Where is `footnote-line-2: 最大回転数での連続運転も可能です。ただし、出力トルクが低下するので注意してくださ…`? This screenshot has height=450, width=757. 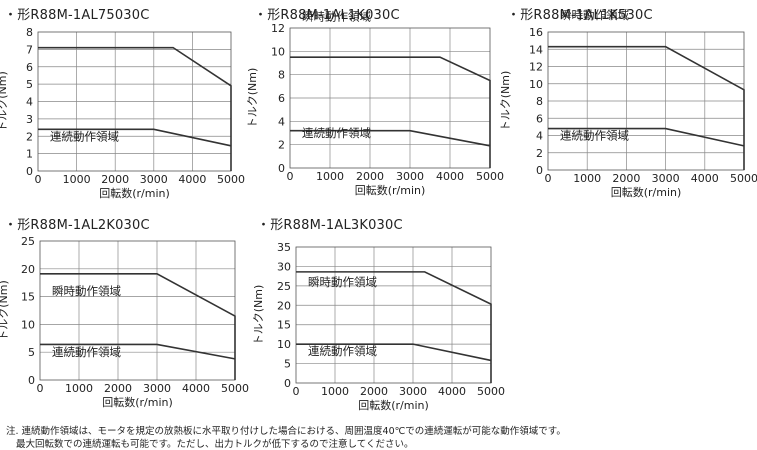
footnote-line-2: 最大回転数での連続運転も可能です。ただし、出力トルクが低下するので注意してくださ… is located at coordinates (215, 444).